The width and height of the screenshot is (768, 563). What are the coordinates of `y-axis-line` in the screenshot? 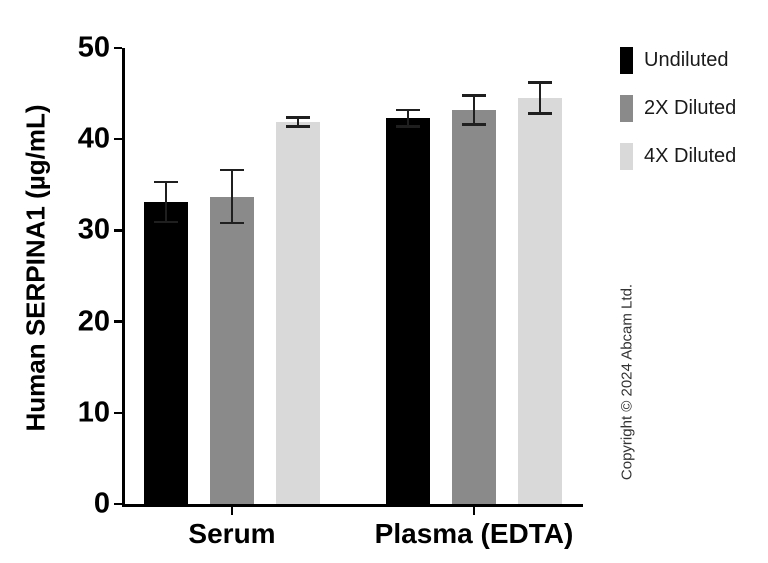 It's located at (123, 277).